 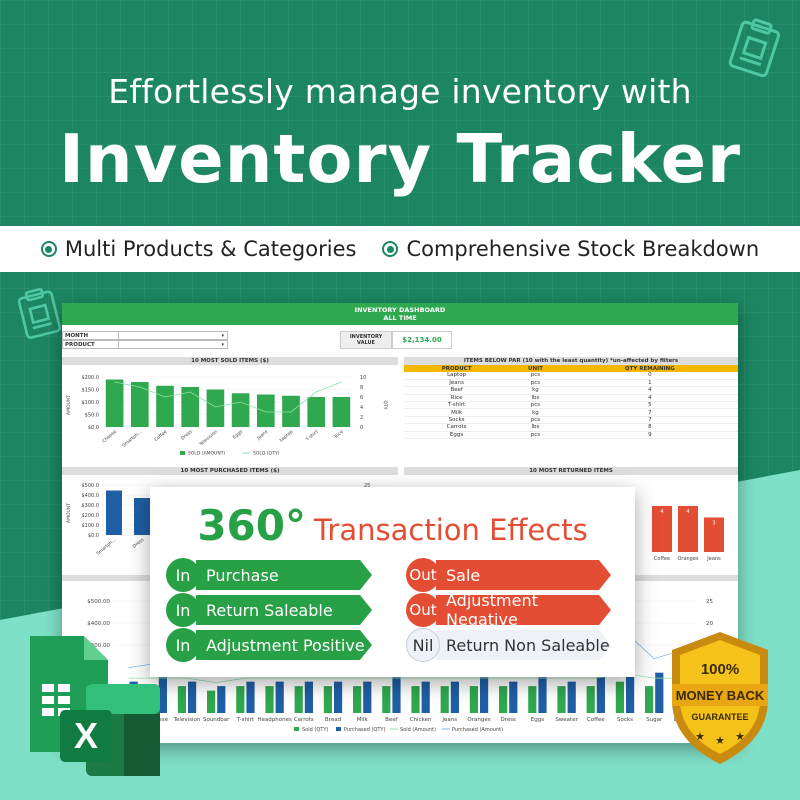 What do you see at coordinates (662, 559) in the screenshot?
I see `x-tick-label: Coffee` at bounding box center [662, 559].